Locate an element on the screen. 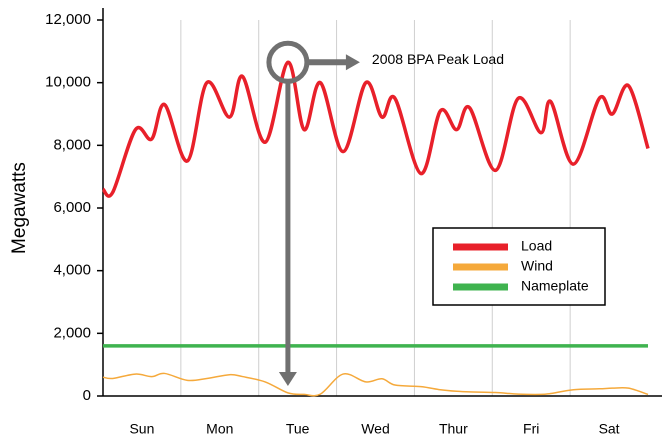 The image size is (664, 439). y-tick-label: 0 is located at coordinates (87, 395).